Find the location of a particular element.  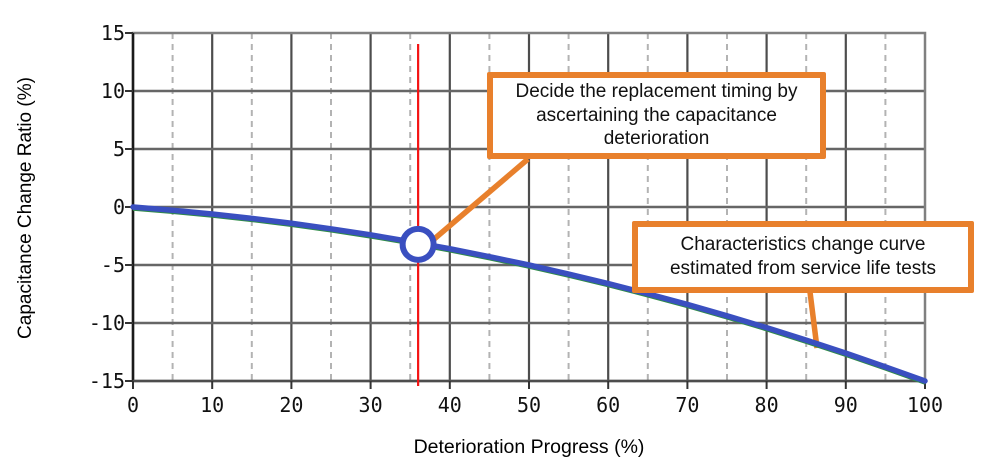

x-tick-label: 90 is located at coordinates (845, 405).